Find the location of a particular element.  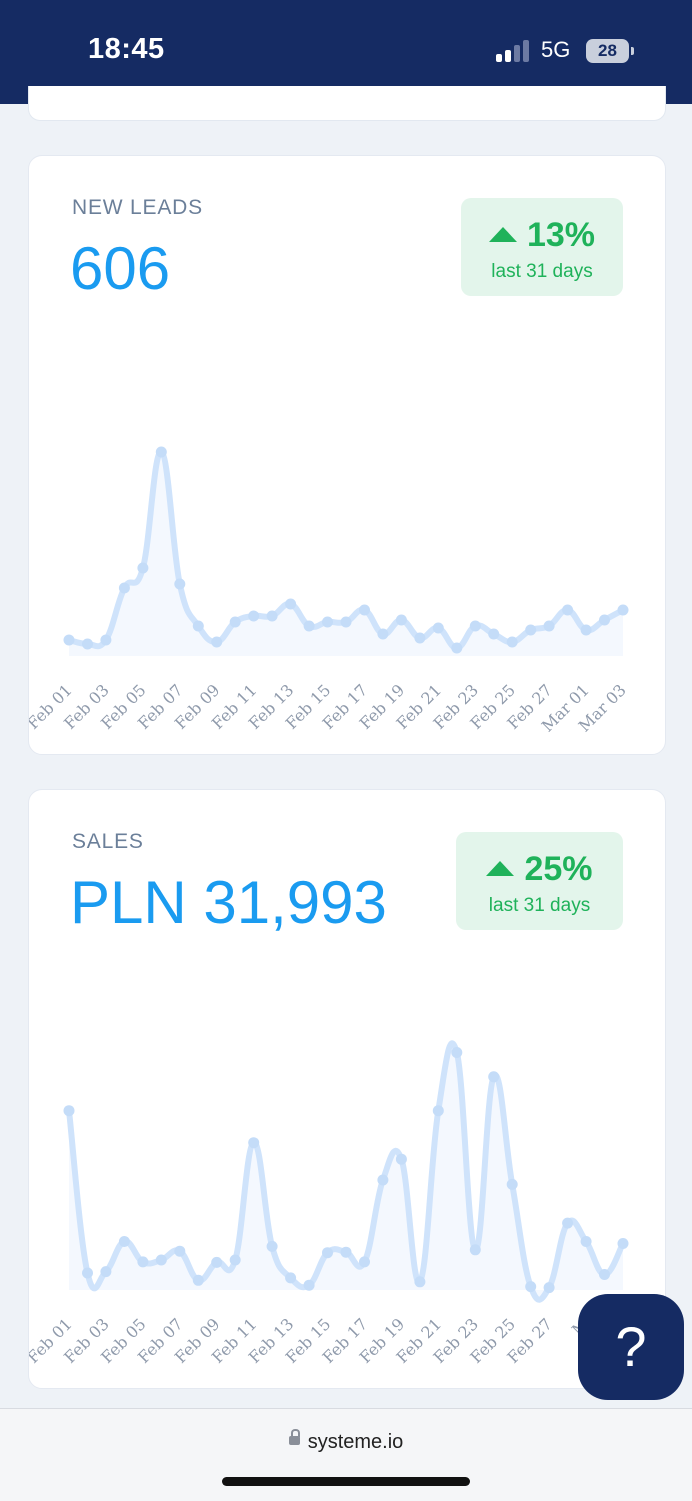

url-bar: systeme.io is located at coordinates (346, 1441).